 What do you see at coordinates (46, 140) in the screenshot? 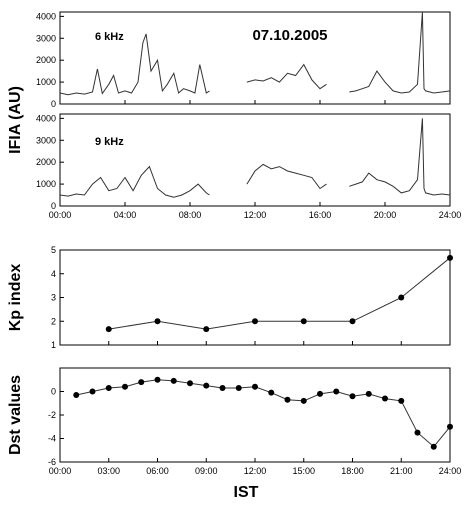
I see `panel-2-ytick-label: 3000` at bounding box center [46, 140].